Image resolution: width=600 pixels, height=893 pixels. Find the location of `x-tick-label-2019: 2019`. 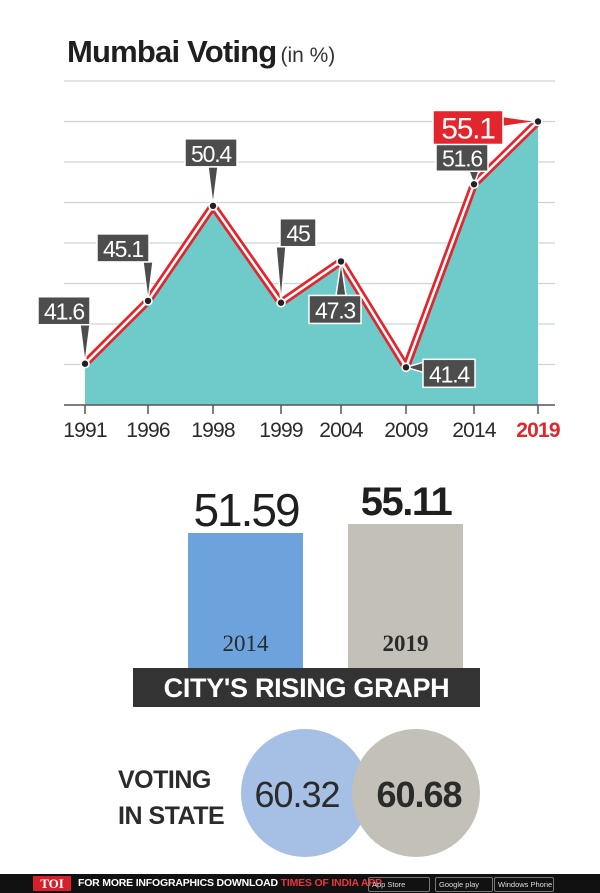

x-tick-label-2019: 2019 is located at coordinates (538, 430).